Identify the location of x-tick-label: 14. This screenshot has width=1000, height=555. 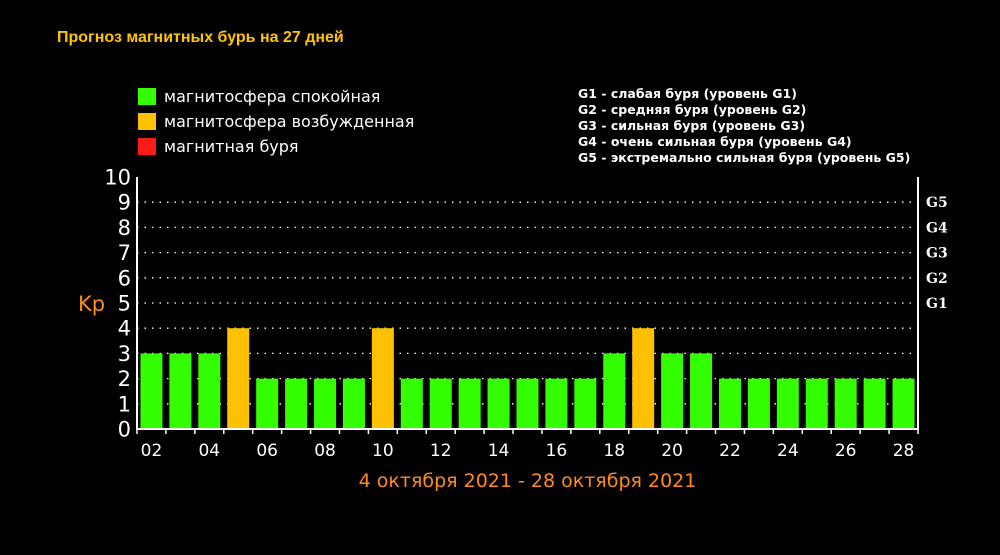
(499, 451).